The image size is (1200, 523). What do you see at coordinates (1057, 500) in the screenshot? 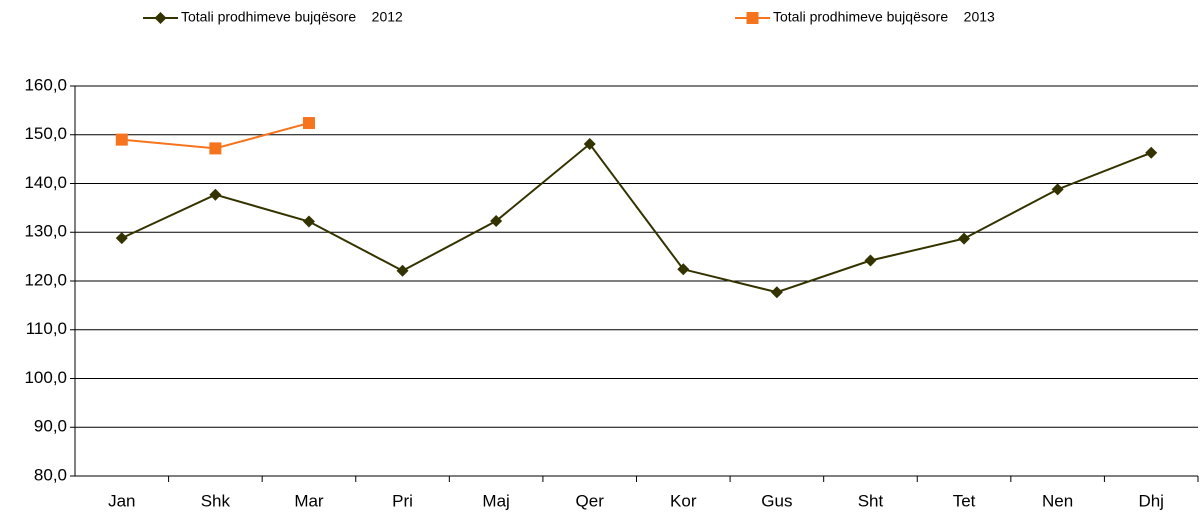
I see `x-tick-label: Nen` at bounding box center [1057, 500].